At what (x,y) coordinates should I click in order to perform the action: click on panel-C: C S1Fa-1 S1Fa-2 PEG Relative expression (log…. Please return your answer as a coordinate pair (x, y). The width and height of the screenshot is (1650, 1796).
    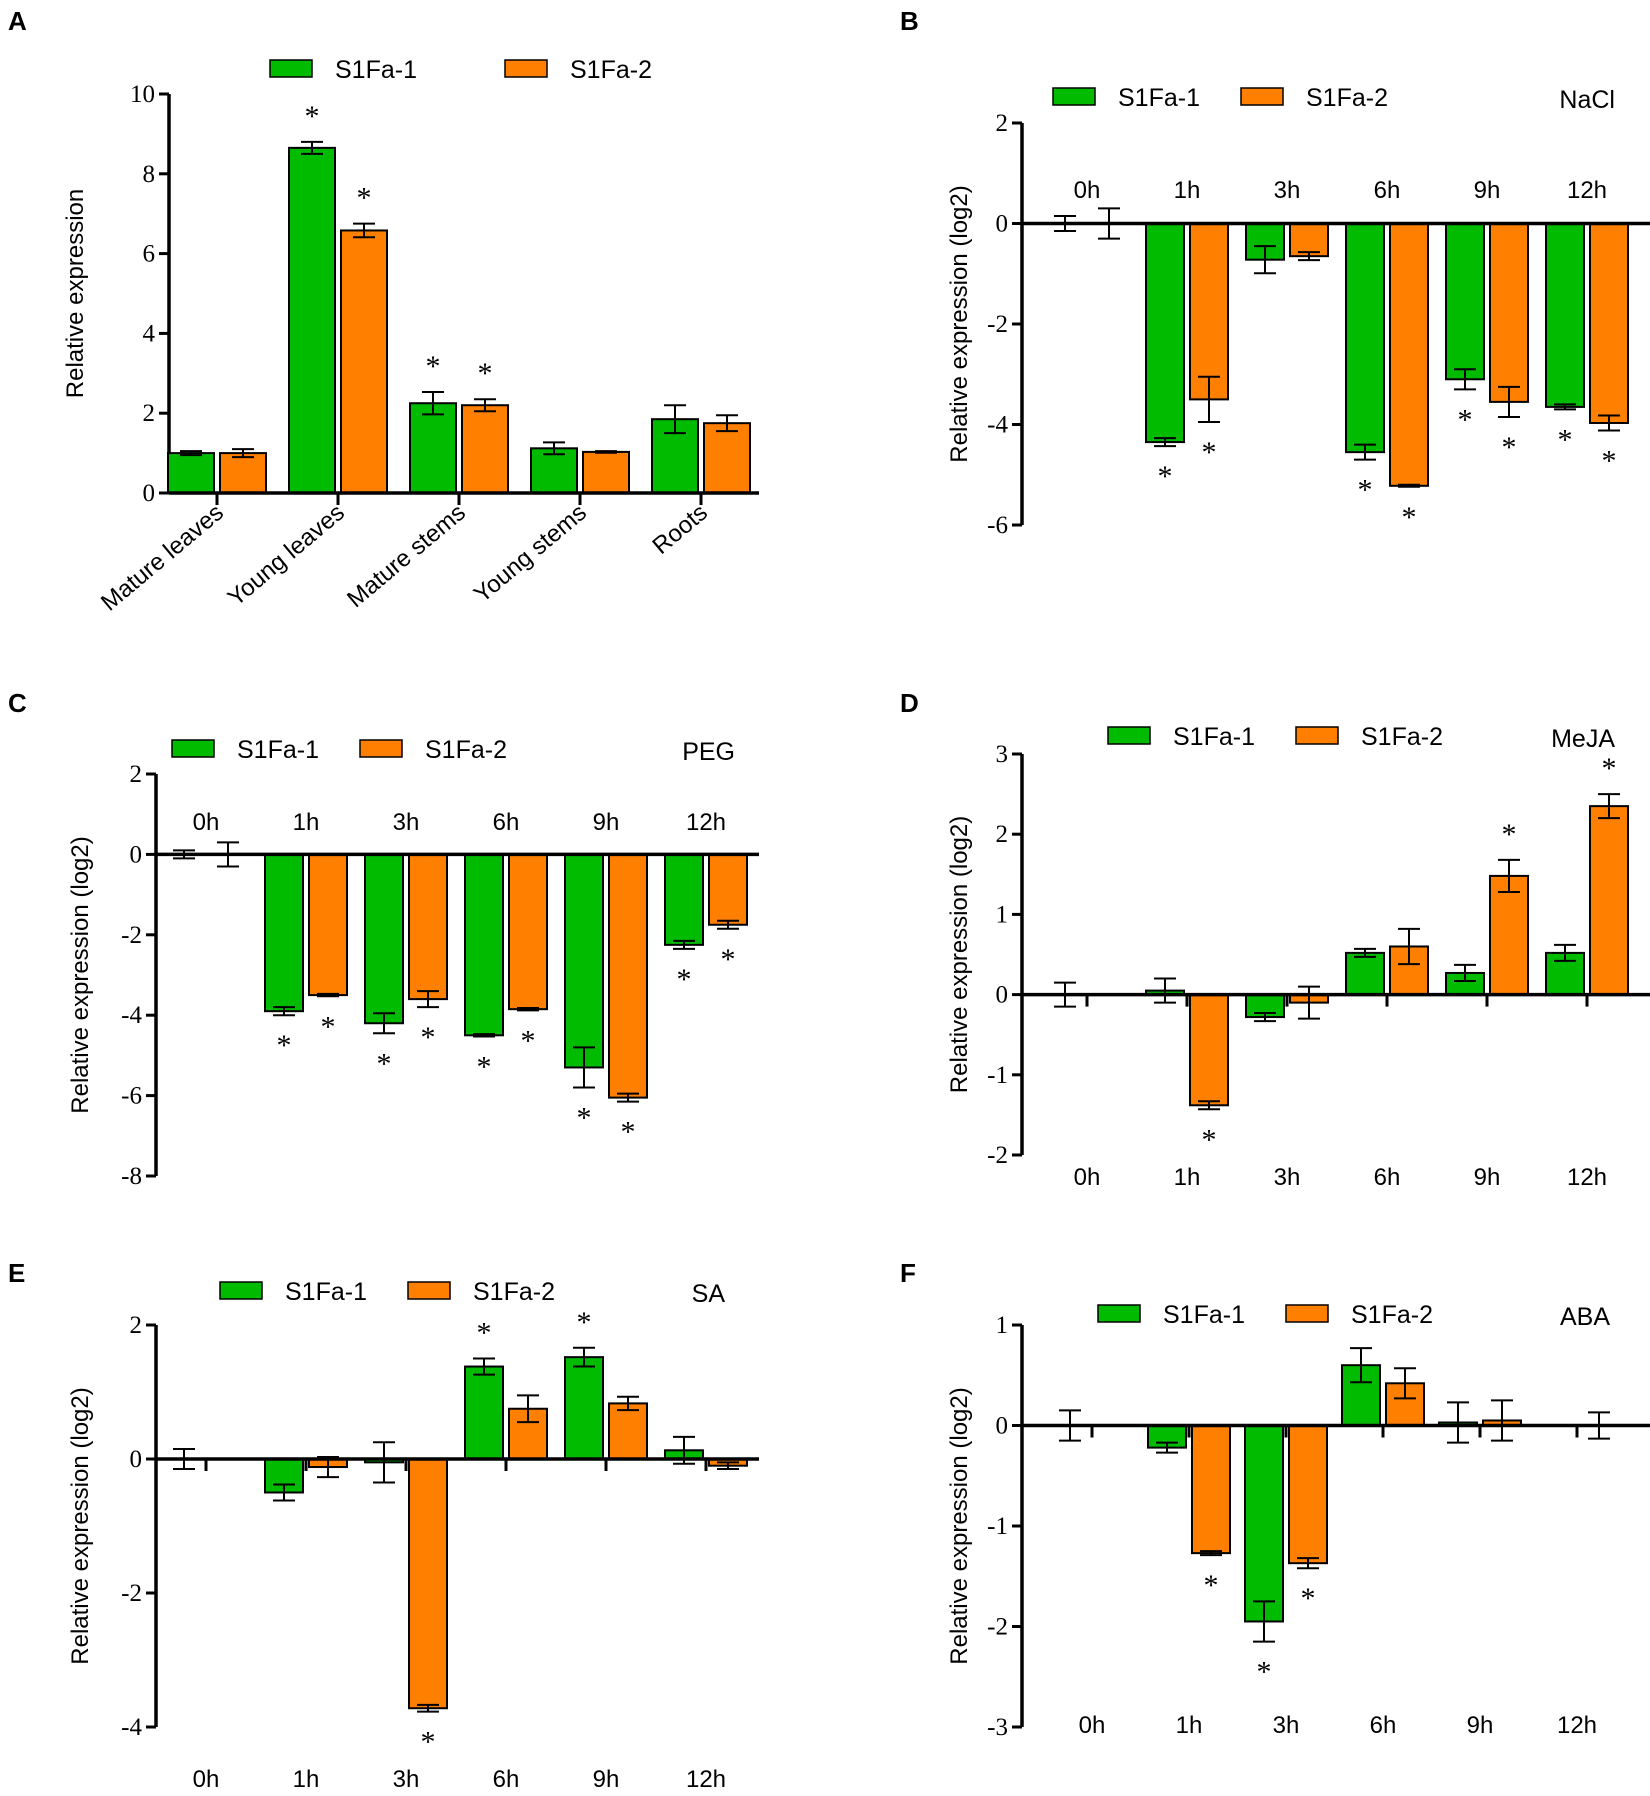
    Looking at the image, I should click on (383, 939).